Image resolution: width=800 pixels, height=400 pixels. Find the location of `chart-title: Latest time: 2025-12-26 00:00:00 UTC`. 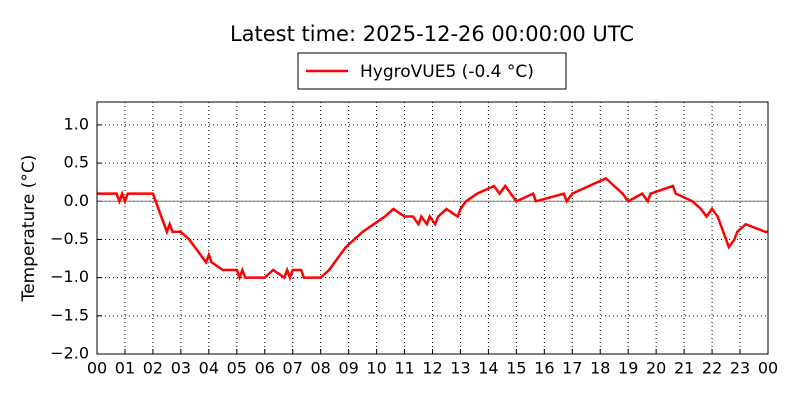

chart-title: Latest time: 2025-12-26 00:00:00 UTC is located at coordinates (432, 34).